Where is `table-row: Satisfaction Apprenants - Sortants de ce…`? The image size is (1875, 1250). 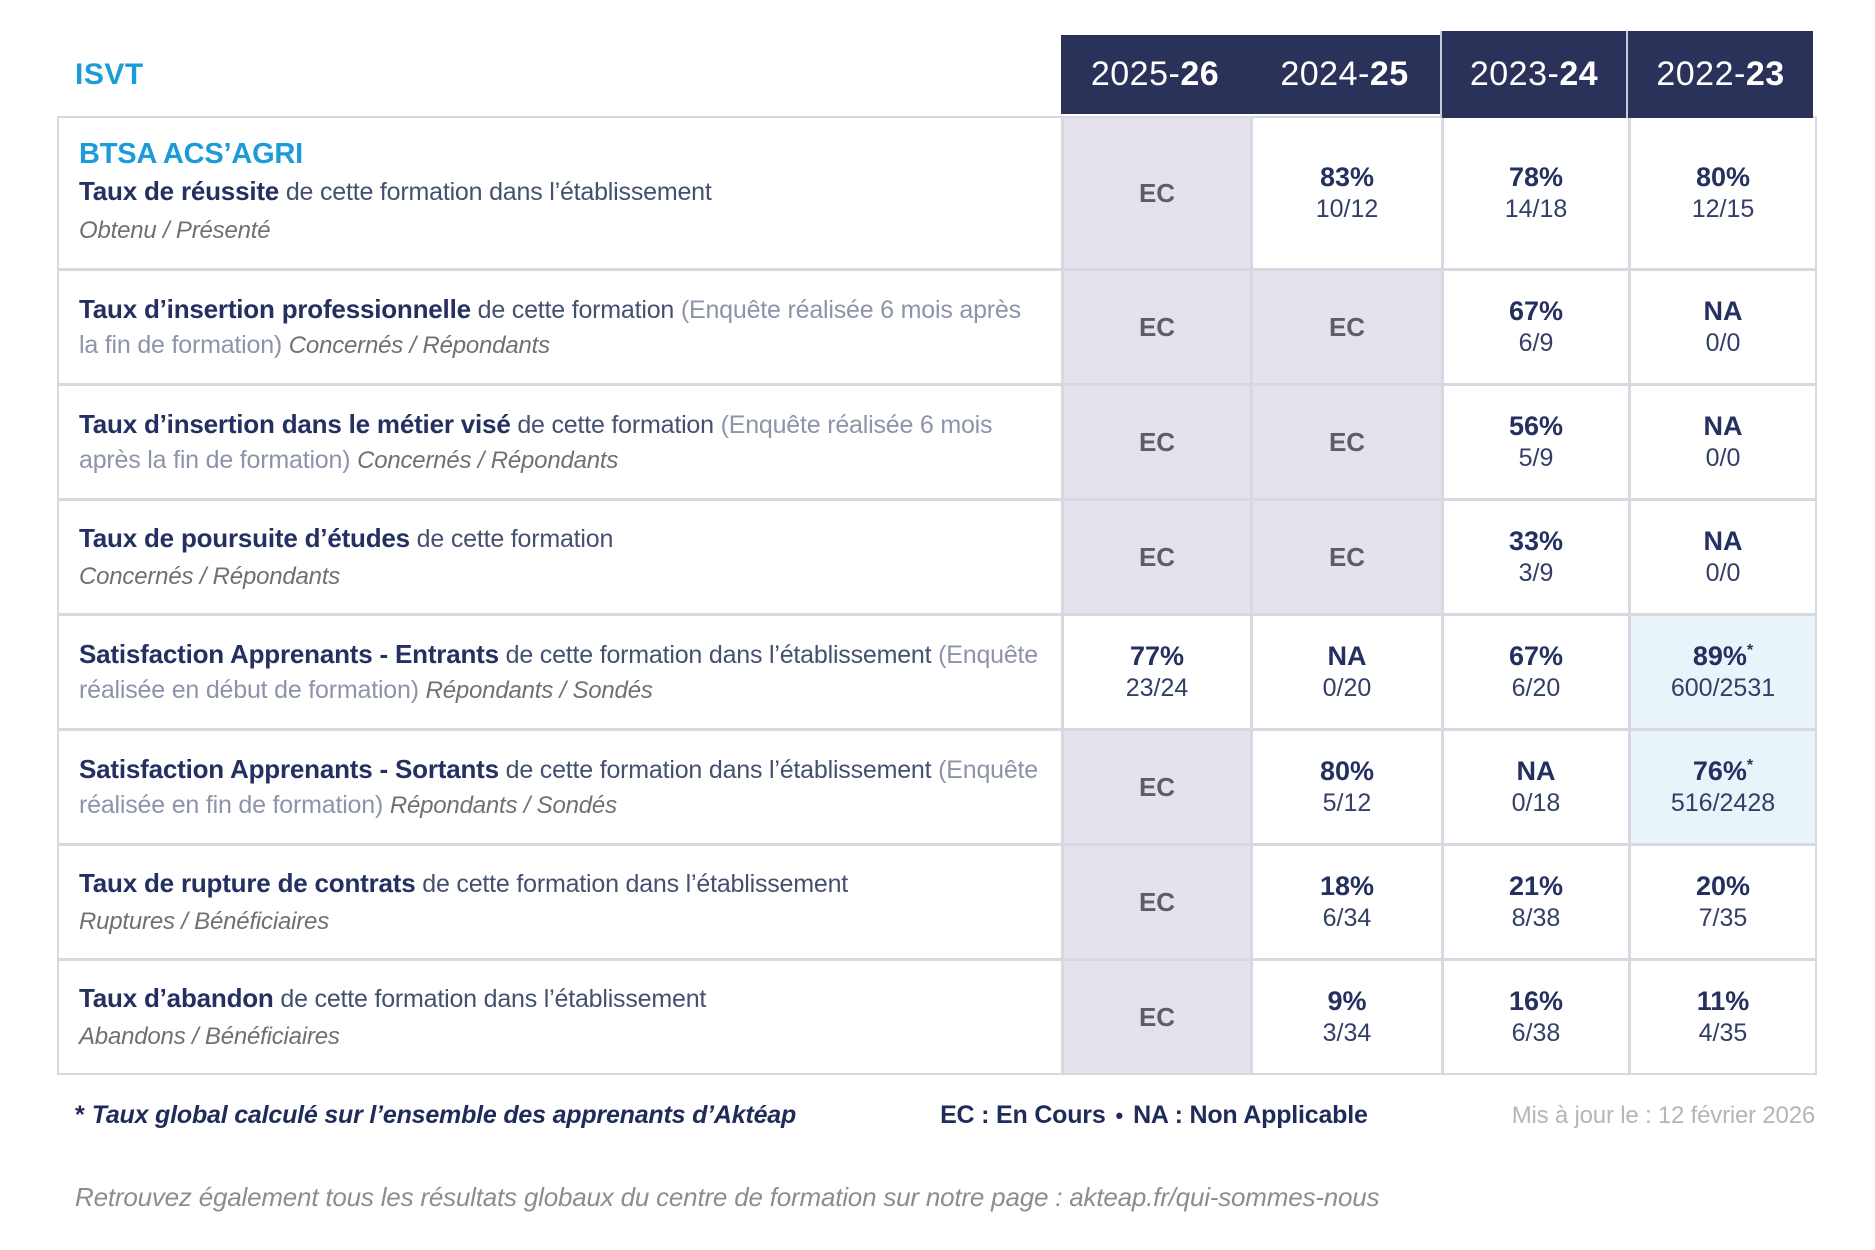 table-row: Satisfaction Apprenants - Sortants de ce… is located at coordinates (937, 787).